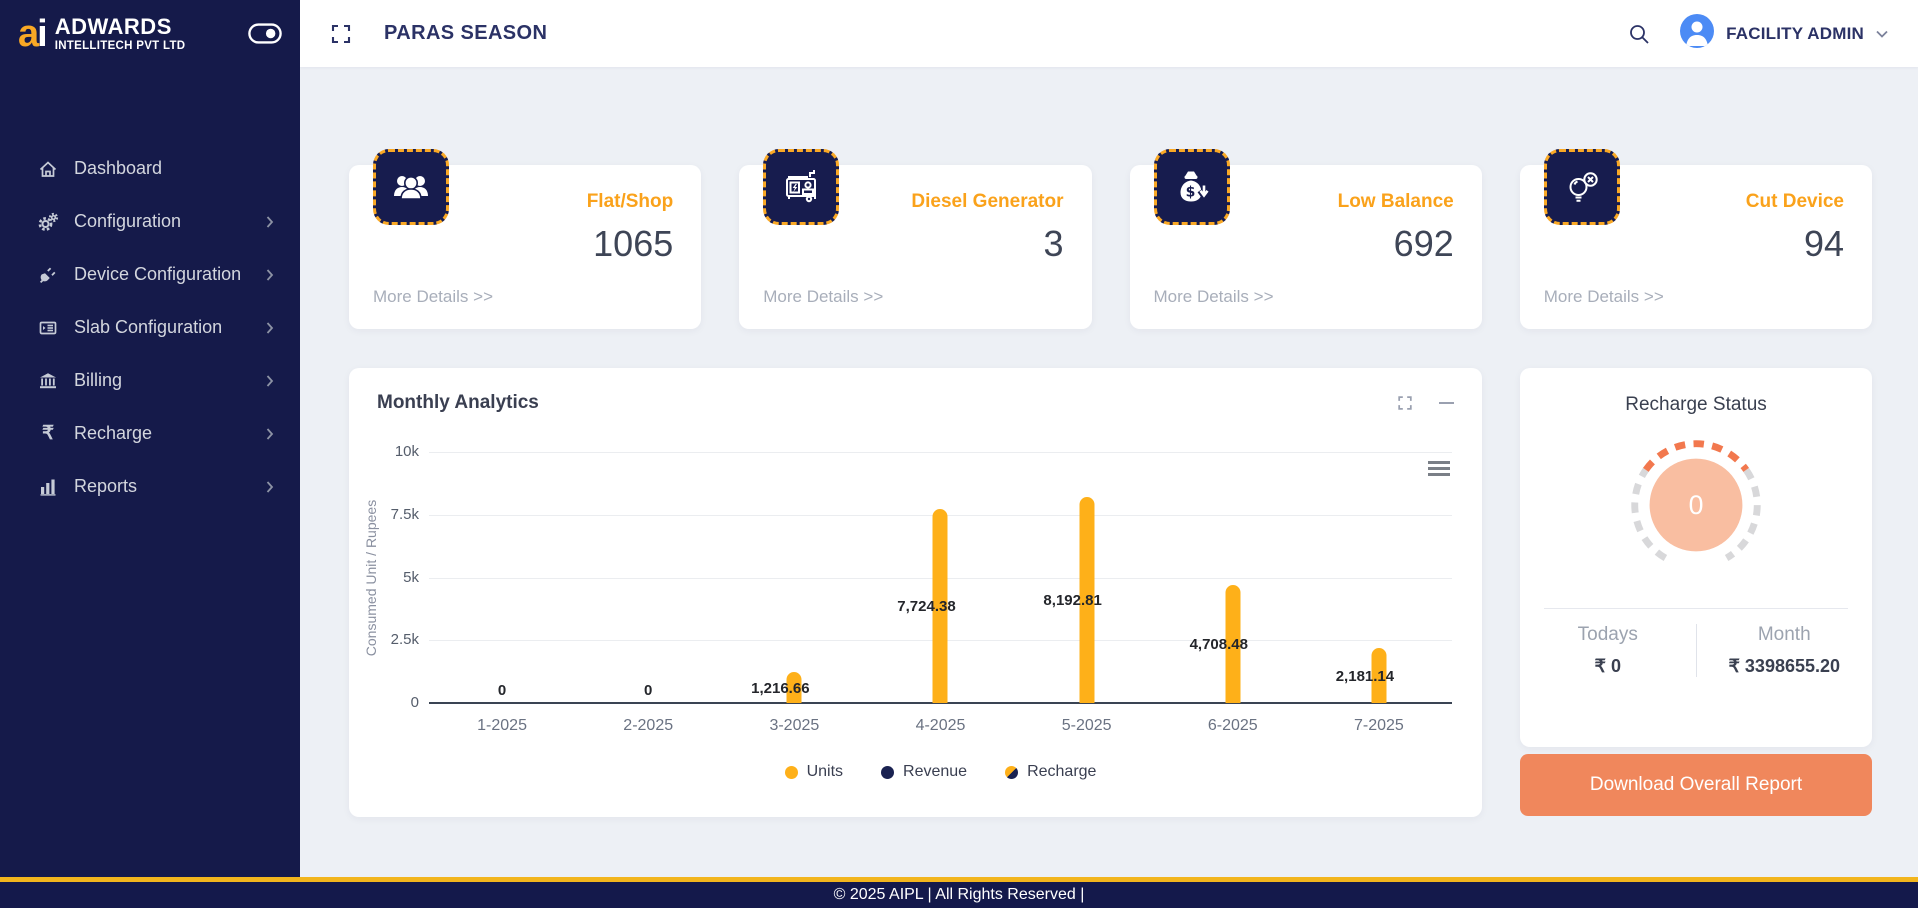  What do you see at coordinates (502, 725) in the screenshot?
I see `x-tick-label: 1-2025` at bounding box center [502, 725].